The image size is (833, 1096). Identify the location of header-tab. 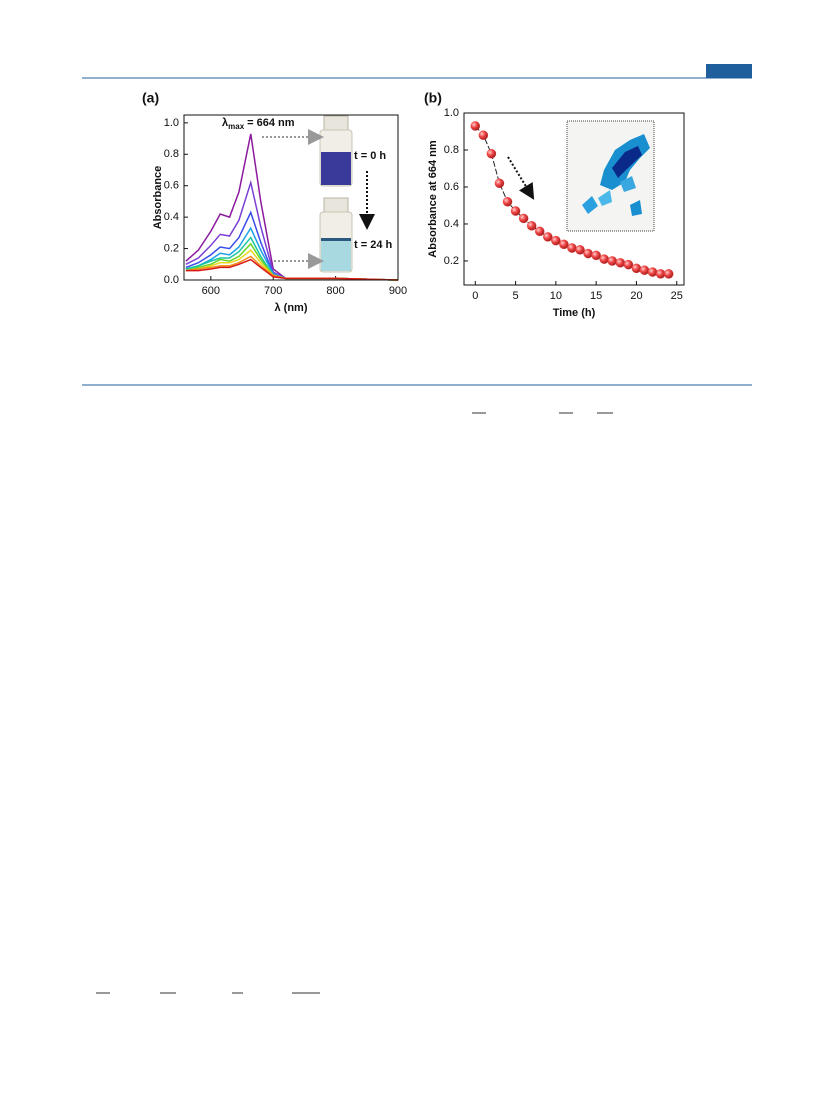
(729, 71).